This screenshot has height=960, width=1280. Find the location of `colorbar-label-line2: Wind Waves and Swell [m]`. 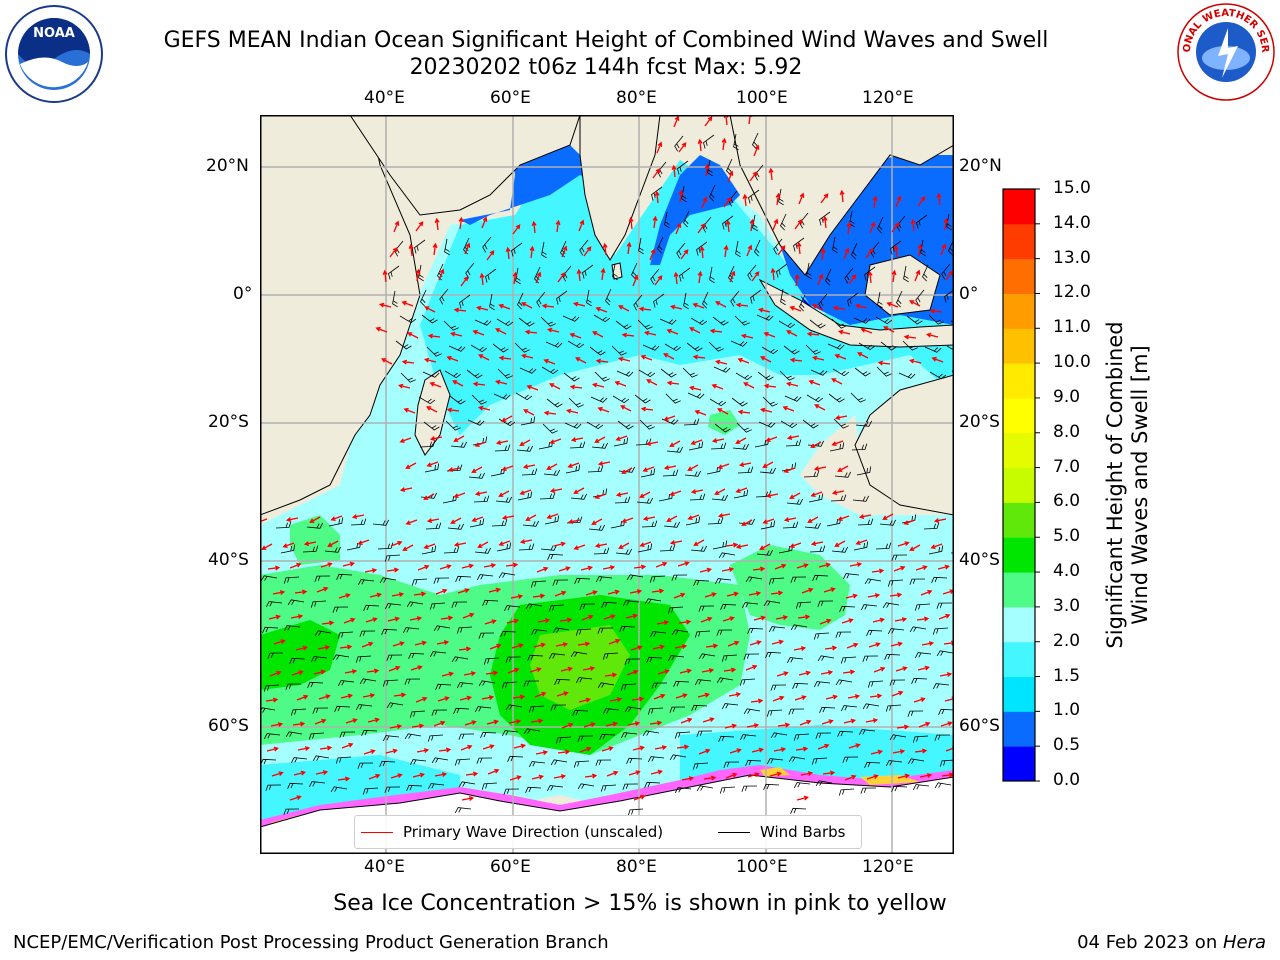

colorbar-label-line2: Wind Waves and Swell [m] is located at coordinates (1140, 485).